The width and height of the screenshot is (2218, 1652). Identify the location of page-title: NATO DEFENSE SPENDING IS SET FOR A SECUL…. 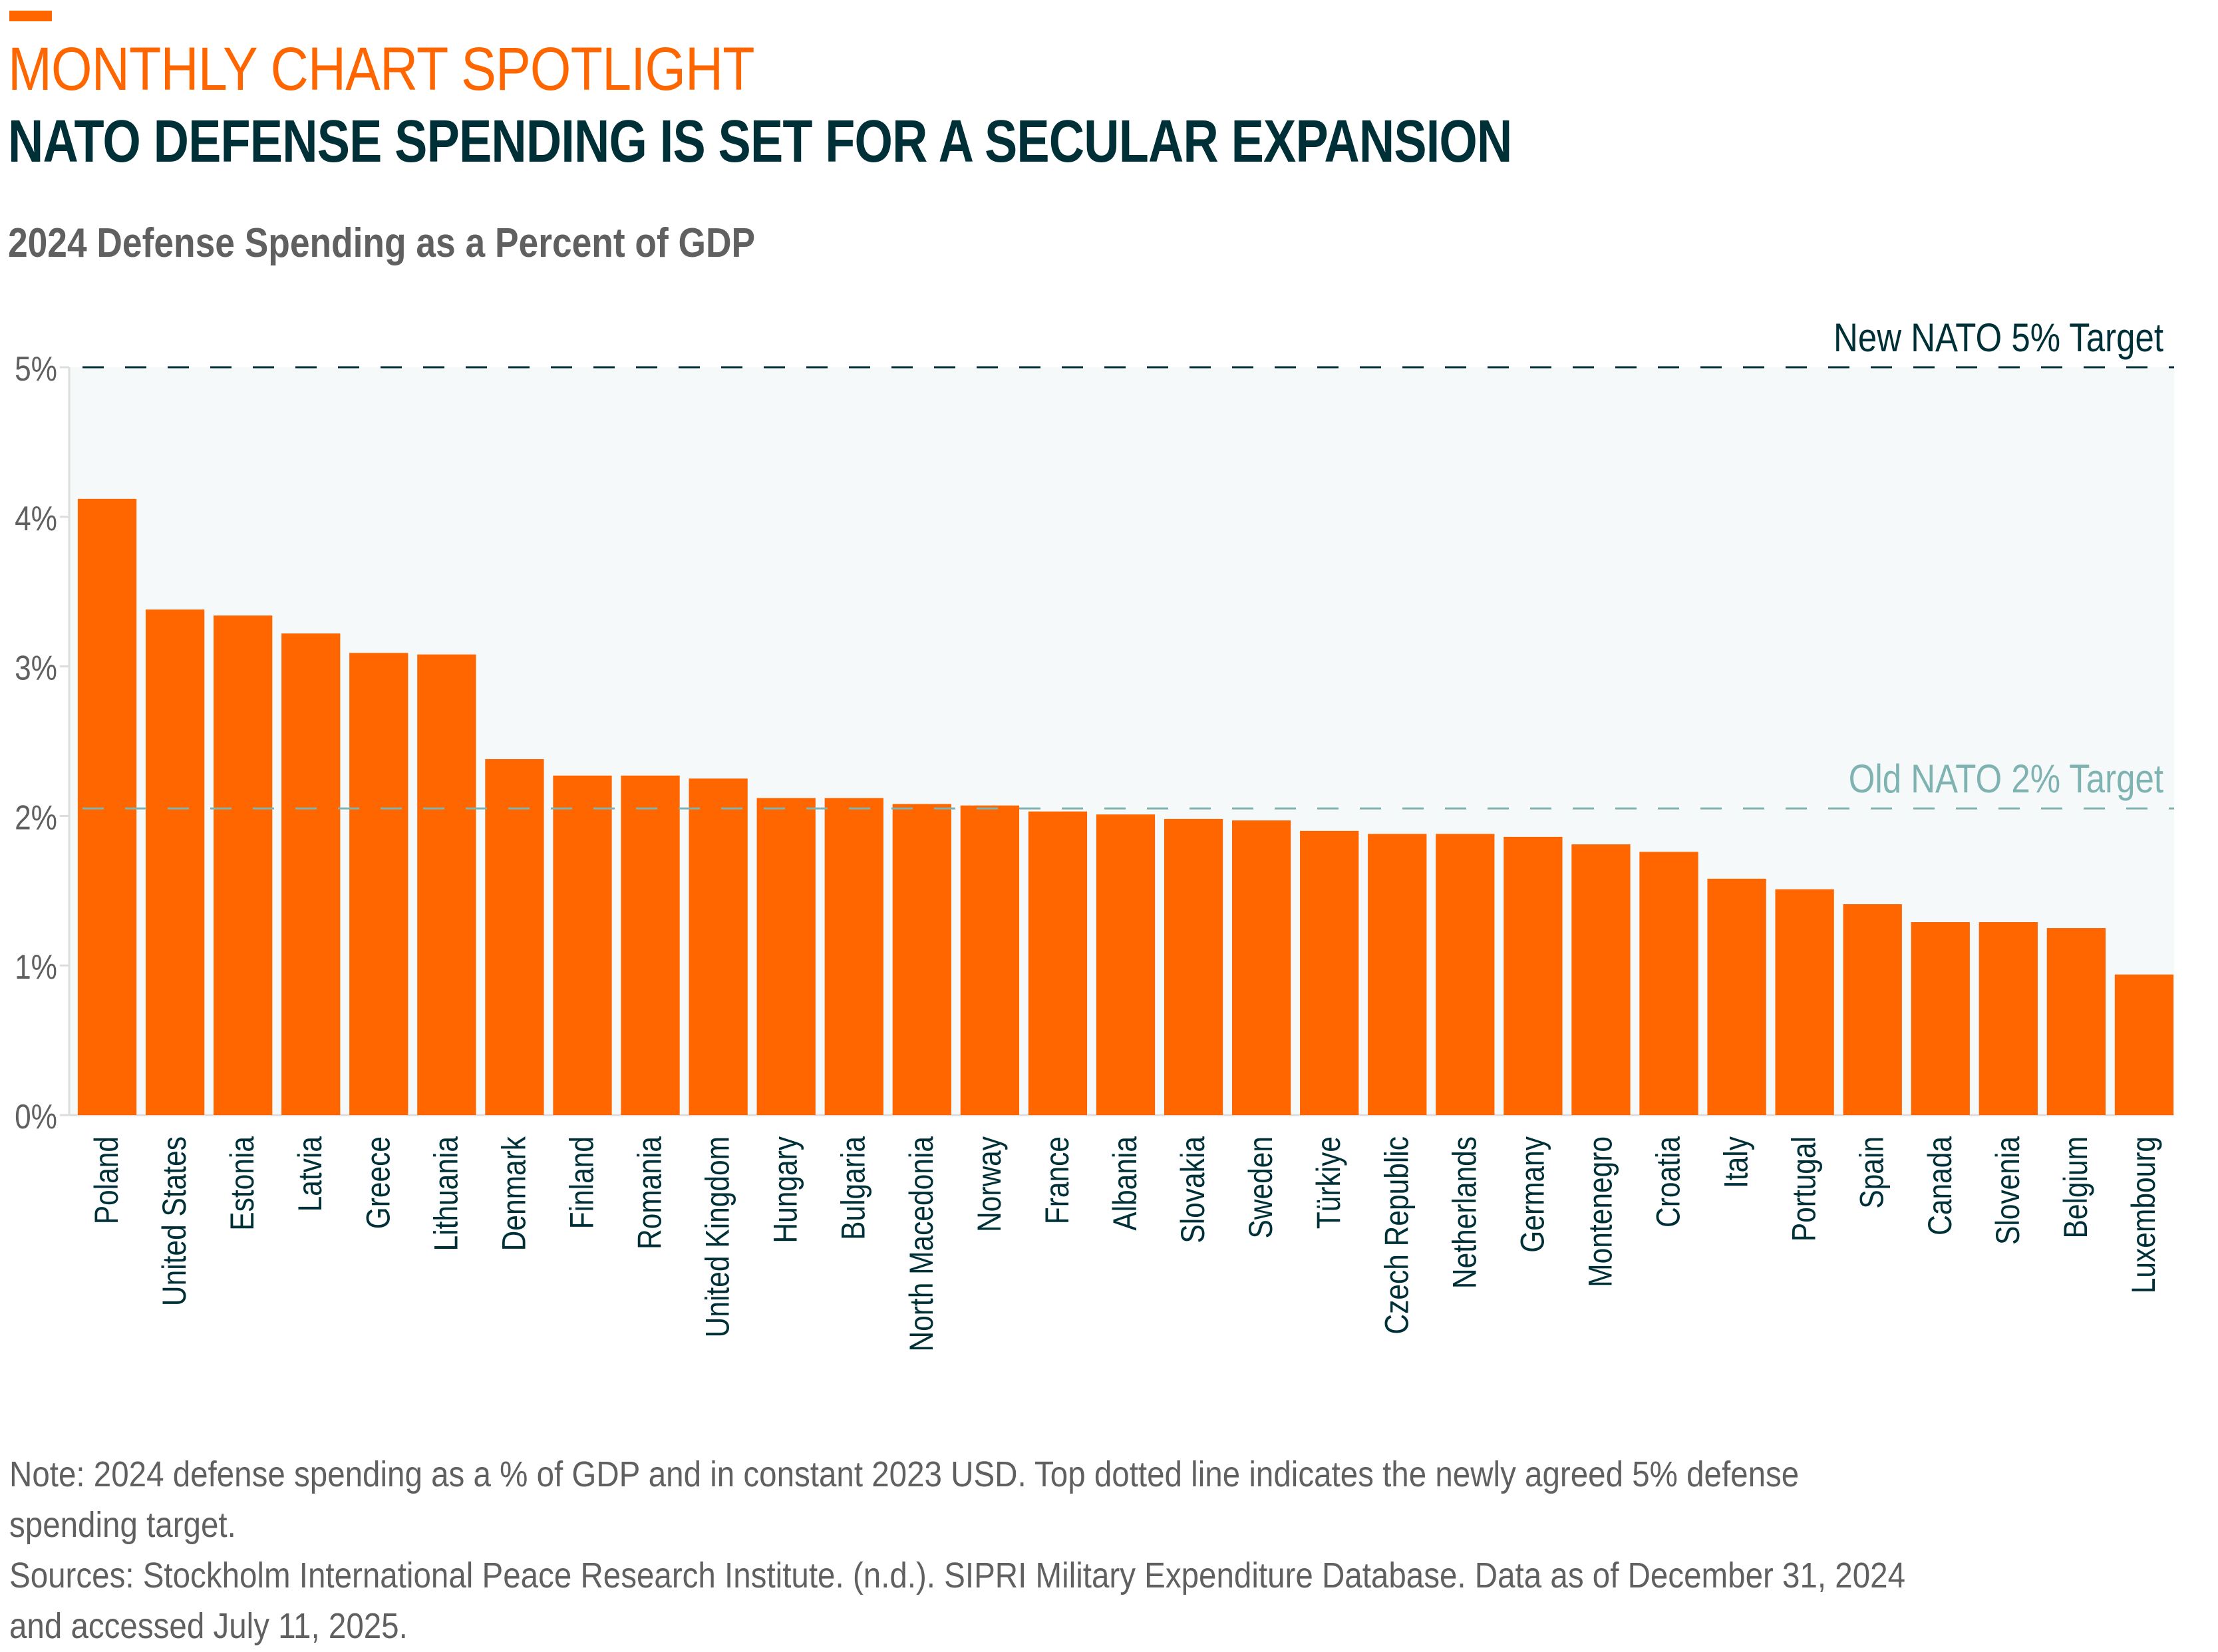
(760, 142).